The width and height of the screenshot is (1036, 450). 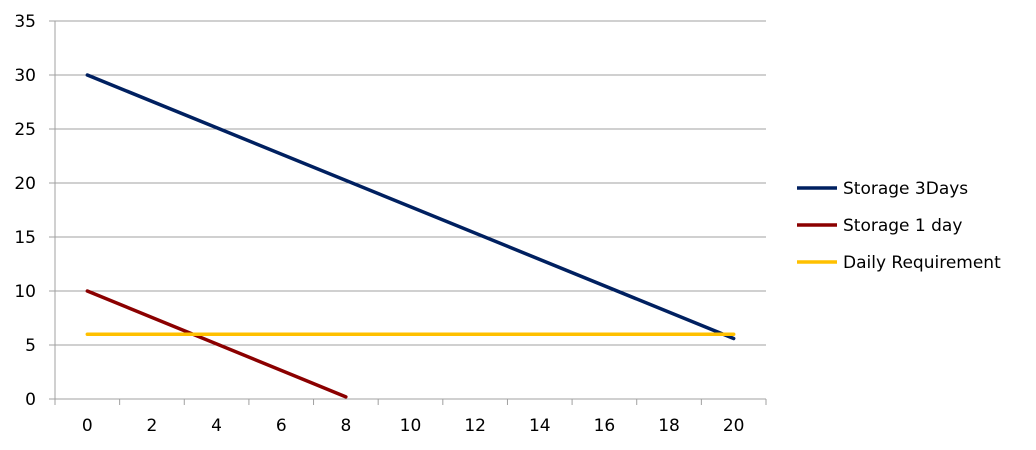 I want to click on x-tick-label: 6, so click(x=281, y=426).